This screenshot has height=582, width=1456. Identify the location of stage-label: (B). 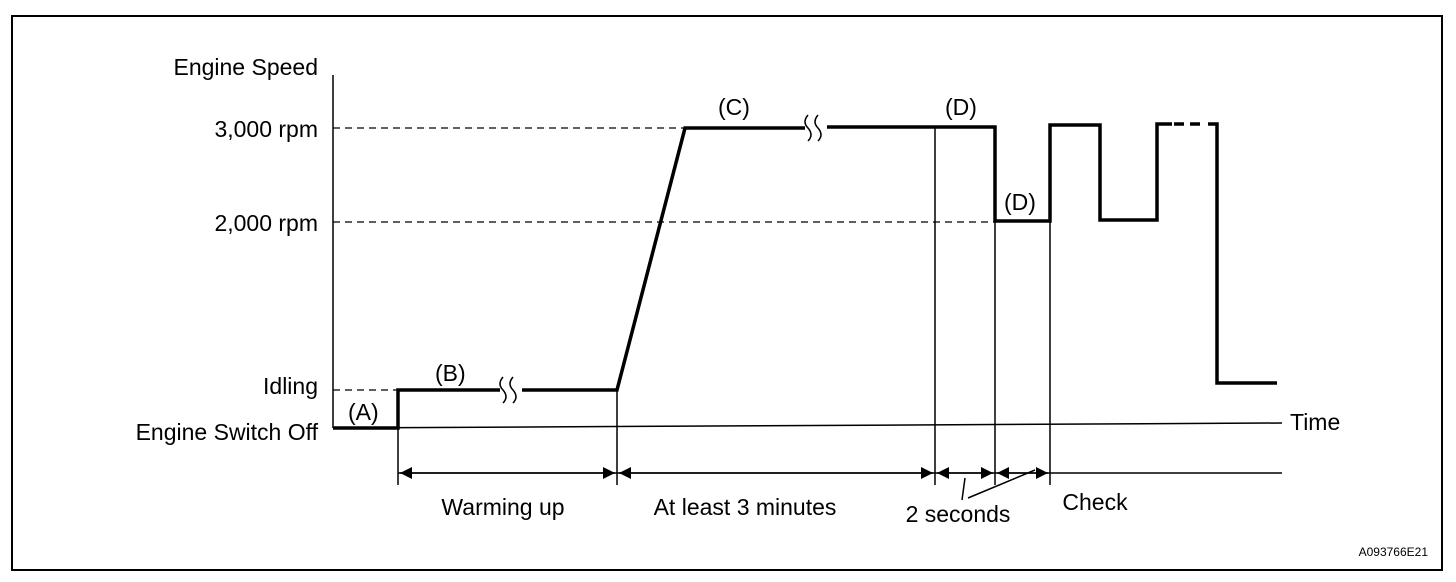
(450, 373).